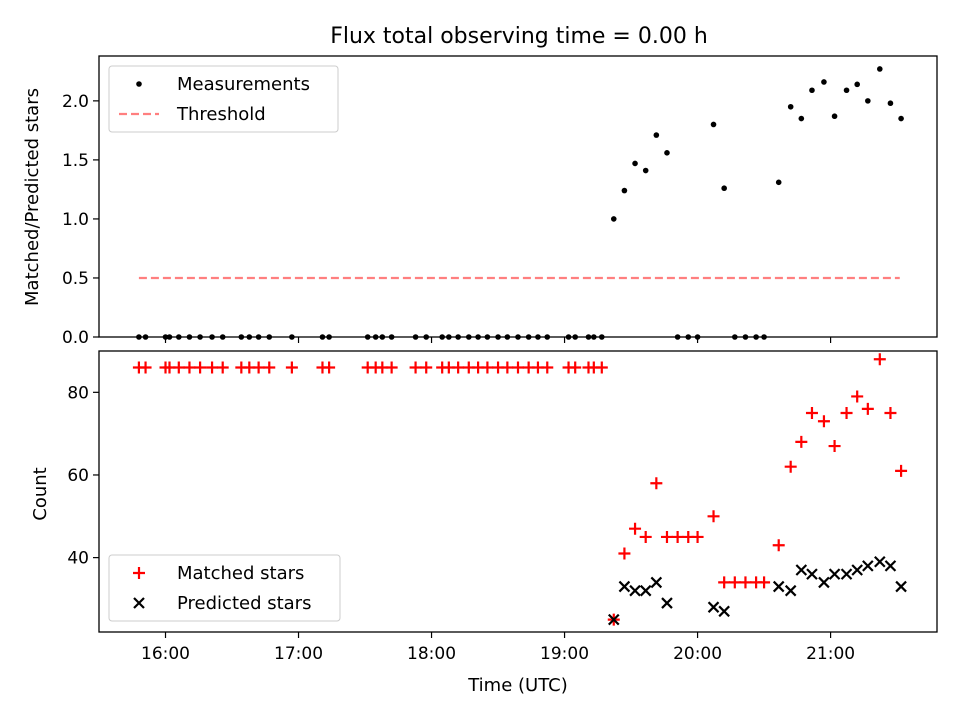  Describe the element at coordinates (75, 279) in the screenshot. I see `y-tick-label: 0.5` at that location.